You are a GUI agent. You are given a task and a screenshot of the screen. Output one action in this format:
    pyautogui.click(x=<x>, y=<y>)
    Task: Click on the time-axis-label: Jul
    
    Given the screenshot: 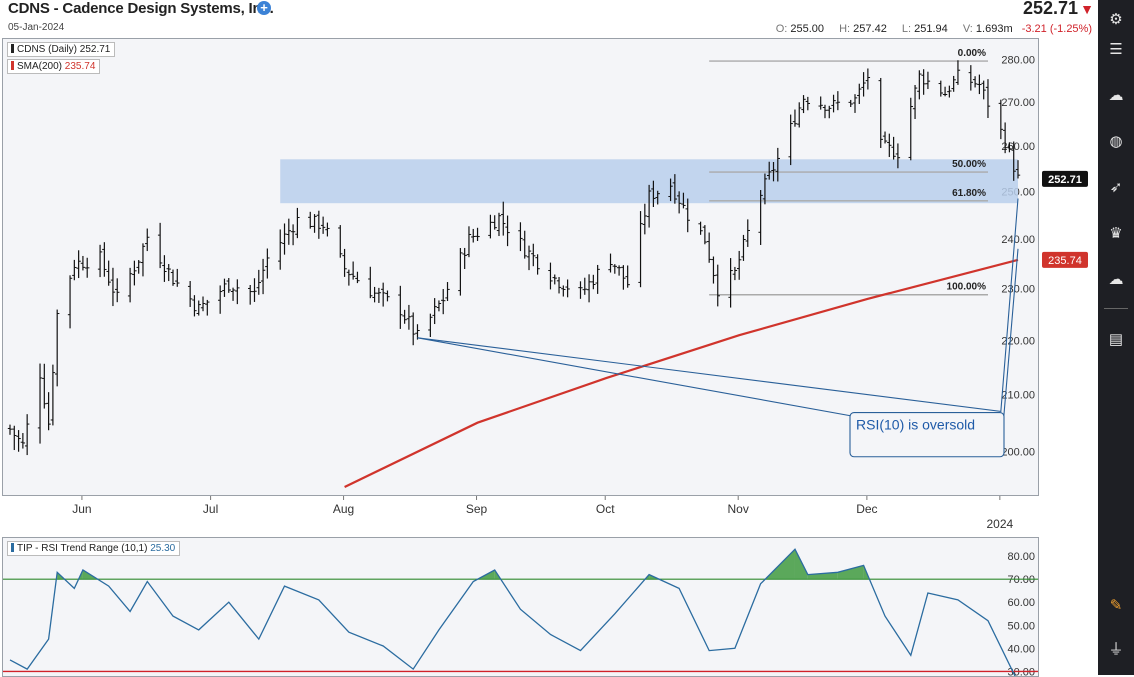 What is the action you would take?
    pyautogui.click(x=210, y=509)
    